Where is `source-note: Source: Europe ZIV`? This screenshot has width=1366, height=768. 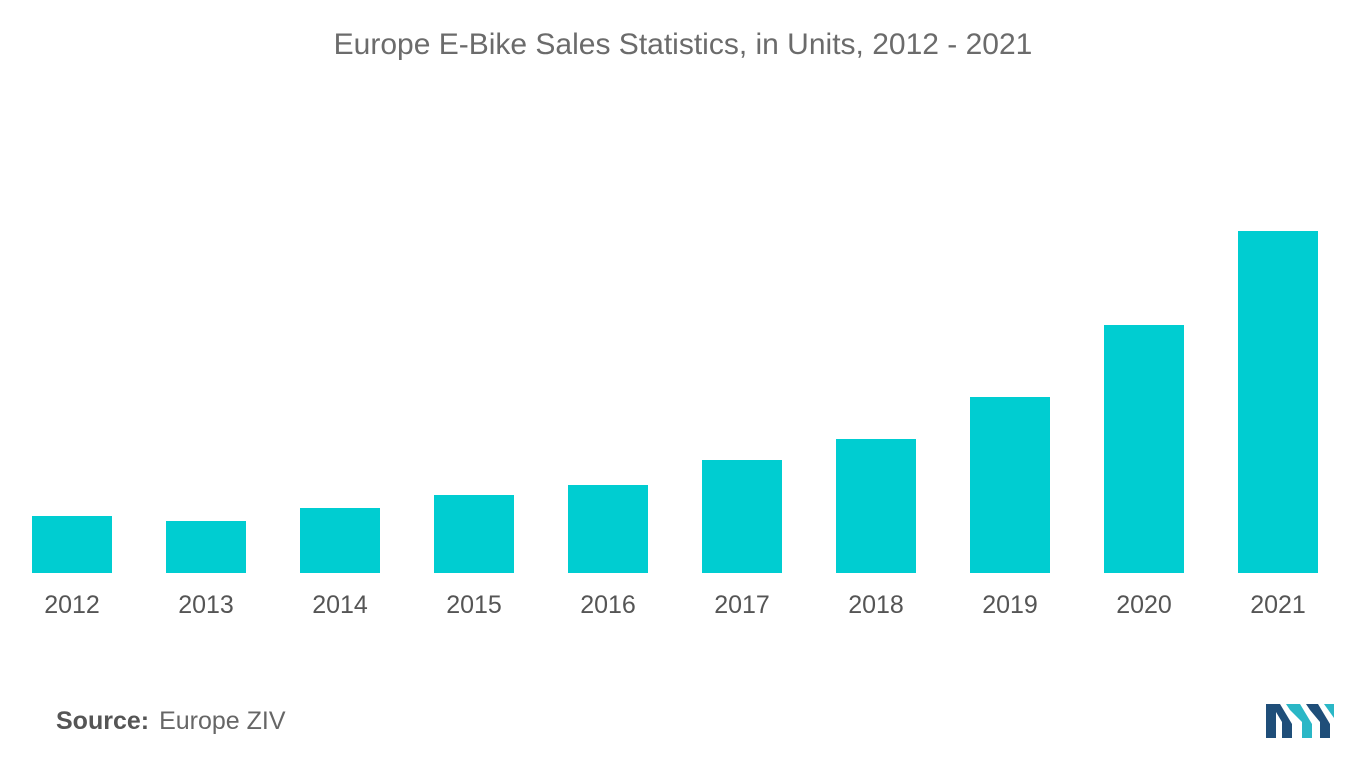
source-note: Source: Europe ZIV is located at coordinates (171, 721).